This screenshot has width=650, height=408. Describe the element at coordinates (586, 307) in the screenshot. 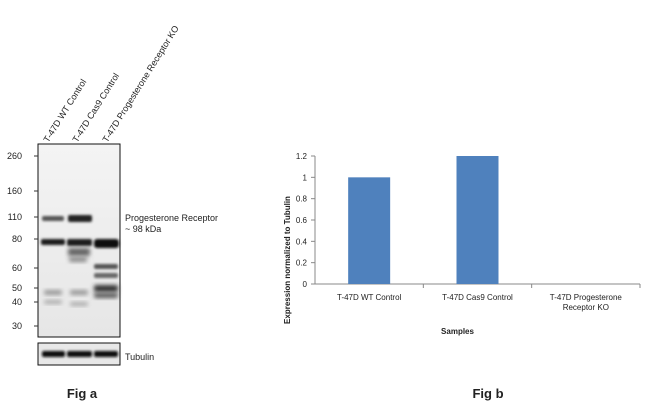

I see `x-tick-label: Receptor KO` at that location.